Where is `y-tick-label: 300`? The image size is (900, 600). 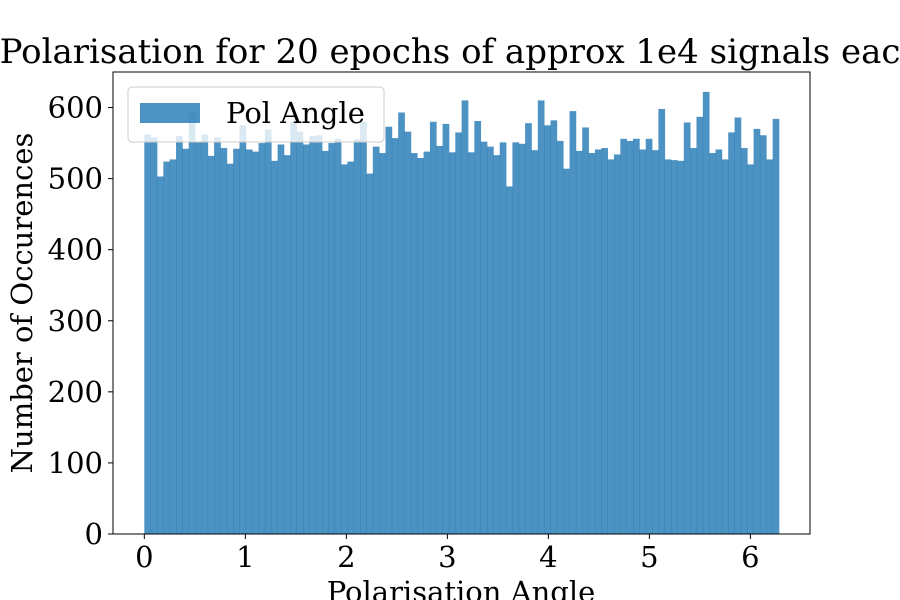
y-tick-label: 300 is located at coordinates (75, 321).